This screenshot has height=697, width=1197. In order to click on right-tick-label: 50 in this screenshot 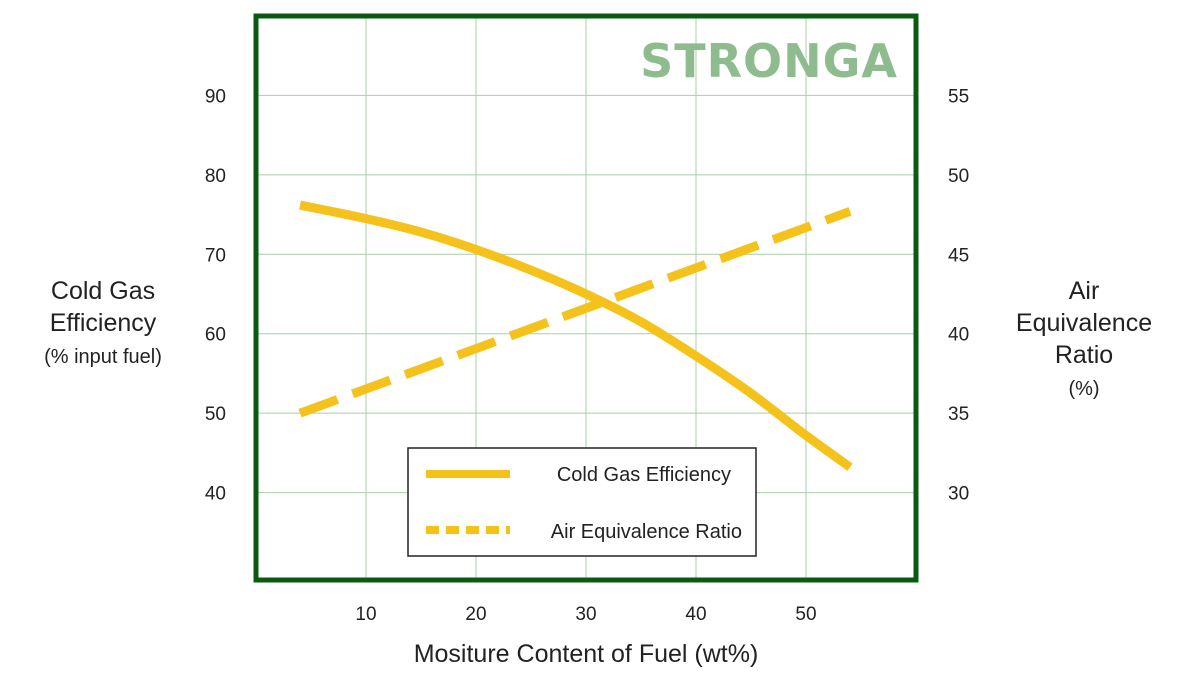, I will do `click(958, 176)`.